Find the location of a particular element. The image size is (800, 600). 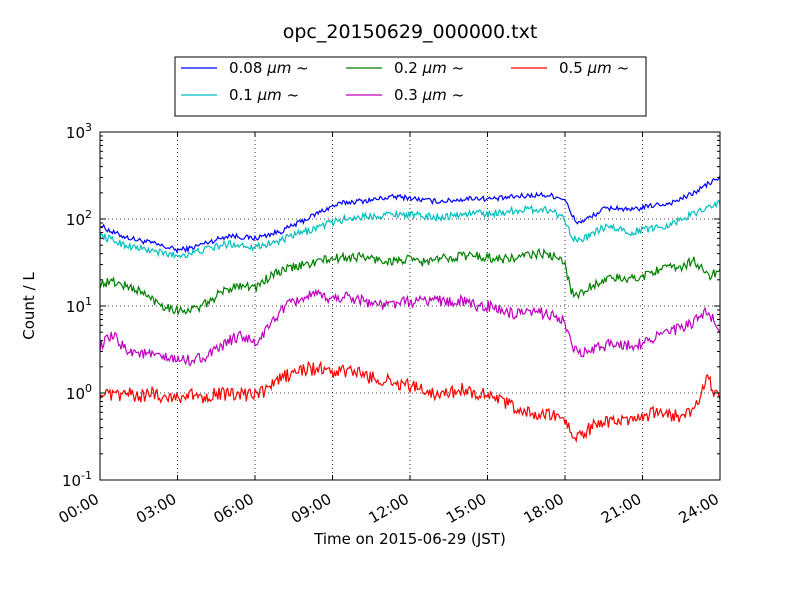

y-tick-label: 10³ is located at coordinates (79, 131).